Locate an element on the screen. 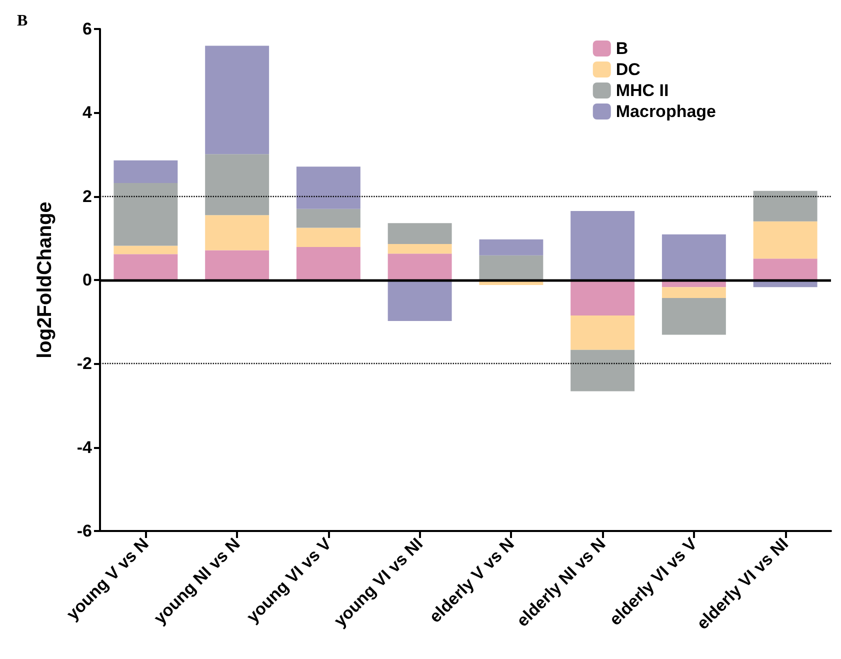 This screenshot has width=841, height=659. y-tick-label: 2 is located at coordinates (87, 196).